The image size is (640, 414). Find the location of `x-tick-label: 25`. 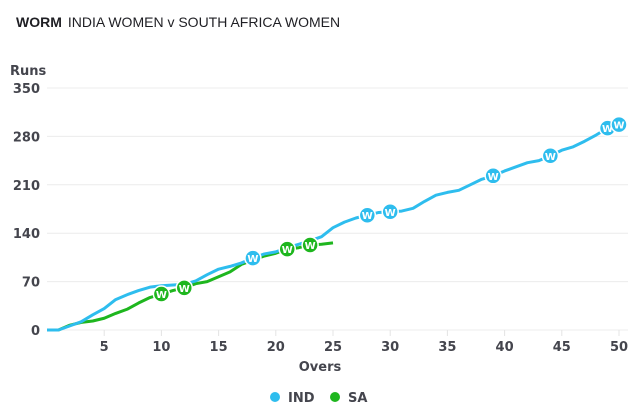

x-tick-label: 25 is located at coordinates (333, 347).